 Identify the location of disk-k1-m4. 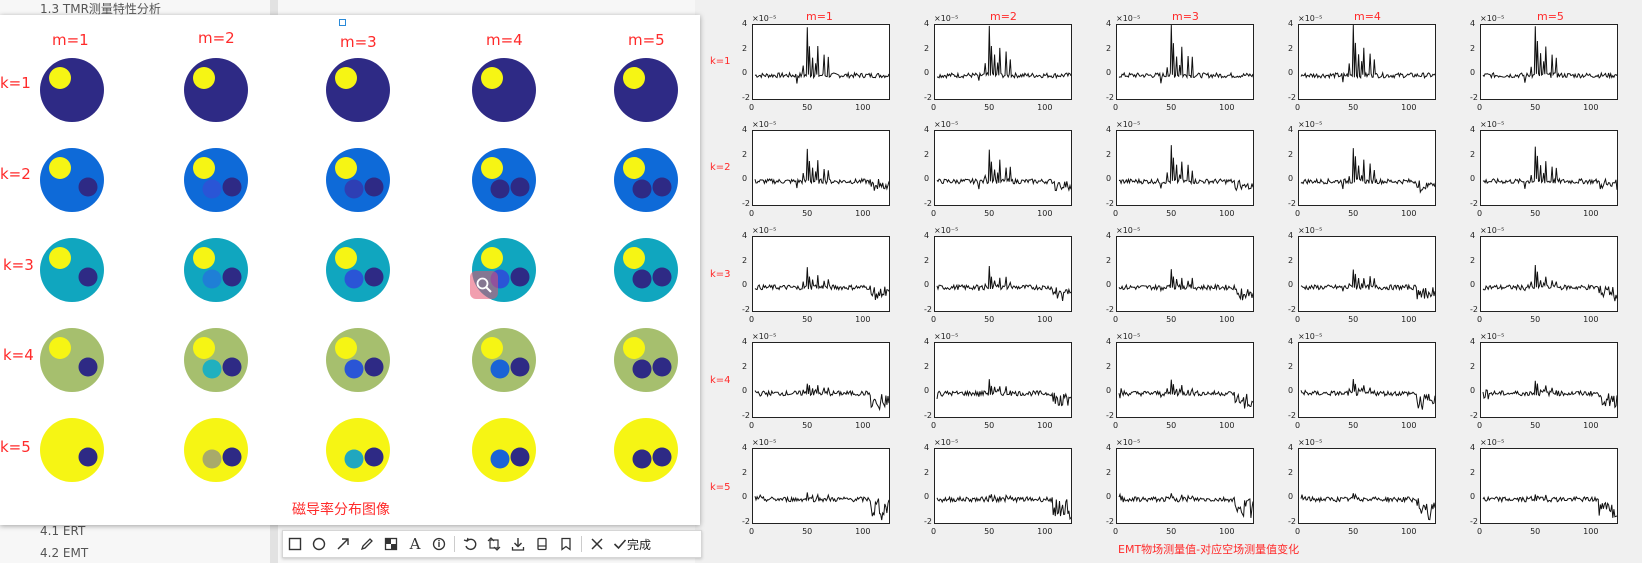
(504, 90).